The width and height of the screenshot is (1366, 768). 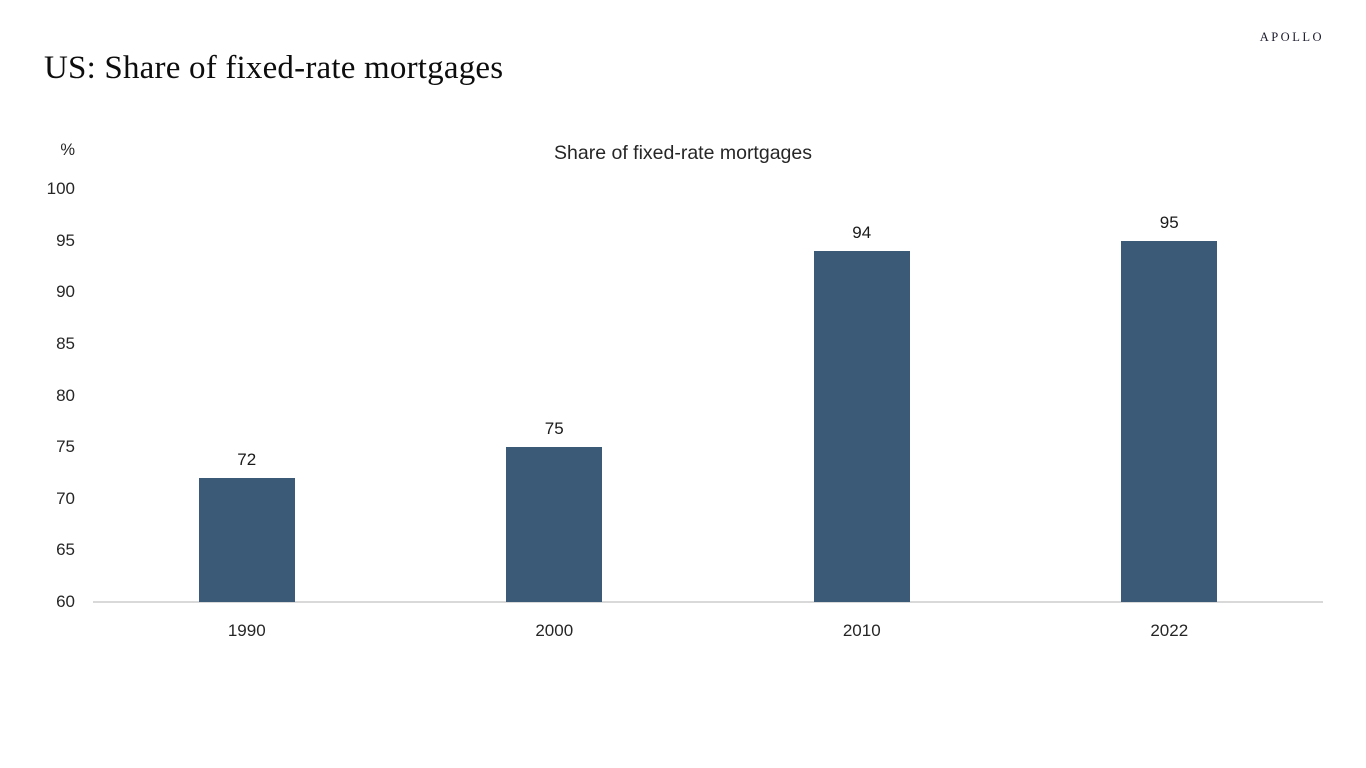 I want to click on y-axis: 100 95 90 85 80 75 70 65 60, so click(x=37, y=384).